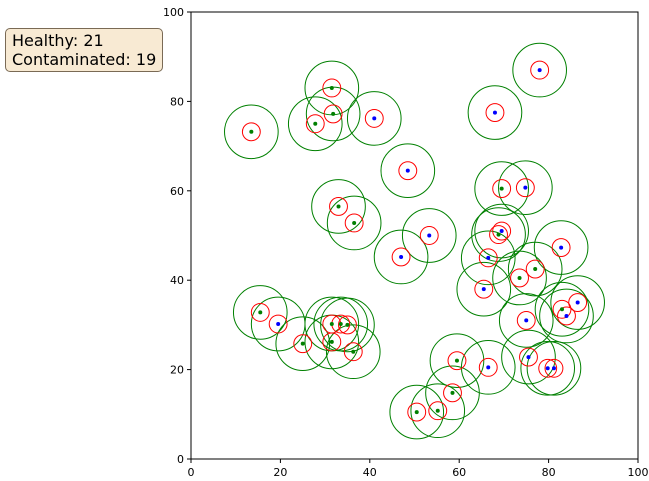 The image size is (649, 481). I want to click on y-tick-label: 100, so click(173, 12).